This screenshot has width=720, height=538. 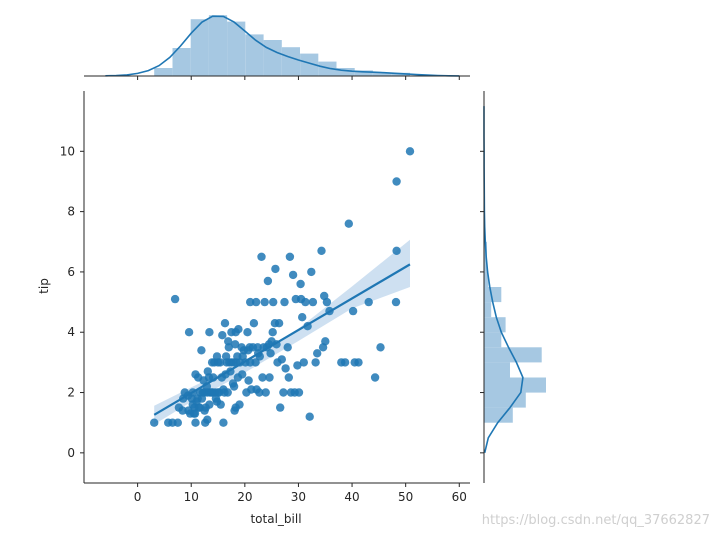 What do you see at coordinates (298, 497) in the screenshot?
I see `x-tick-label: 30` at bounding box center [298, 497].